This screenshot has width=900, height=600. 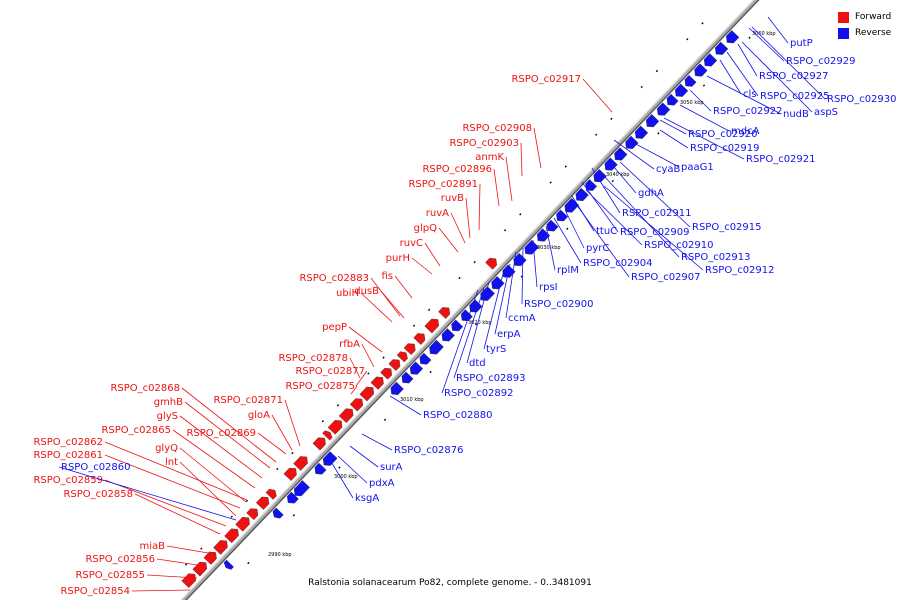 What do you see at coordinates (96, 467) in the screenshot?
I see `reverse-label: RSPO_c02860` at bounding box center [96, 467].